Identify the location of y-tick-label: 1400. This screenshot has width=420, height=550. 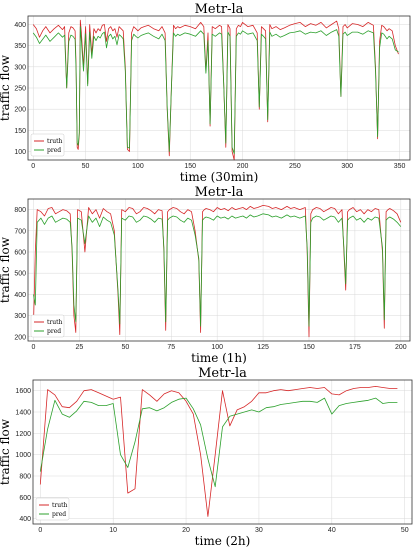
(23, 413).